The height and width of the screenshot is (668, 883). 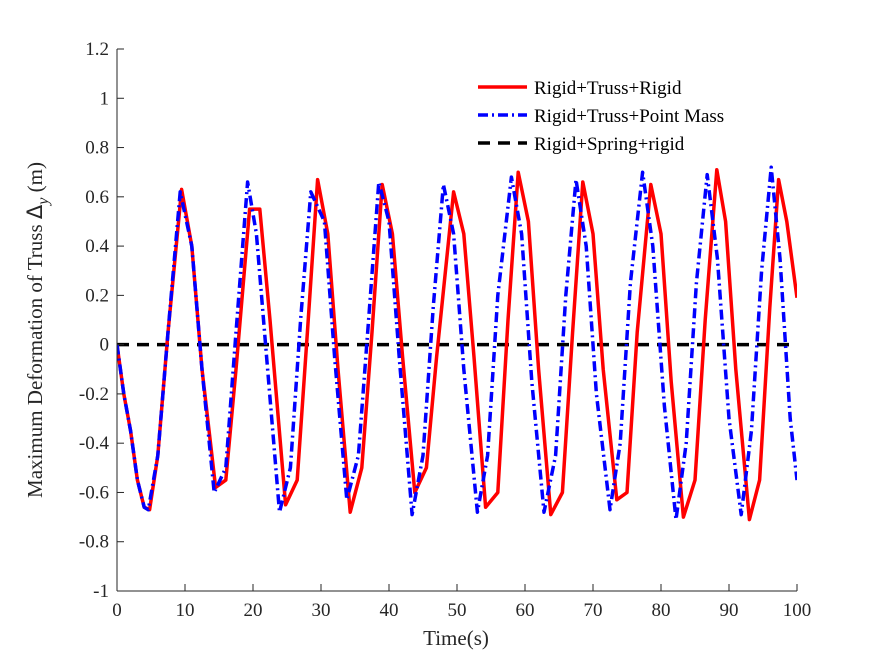 I want to click on y-tick-label: 0.6, so click(x=97, y=197).